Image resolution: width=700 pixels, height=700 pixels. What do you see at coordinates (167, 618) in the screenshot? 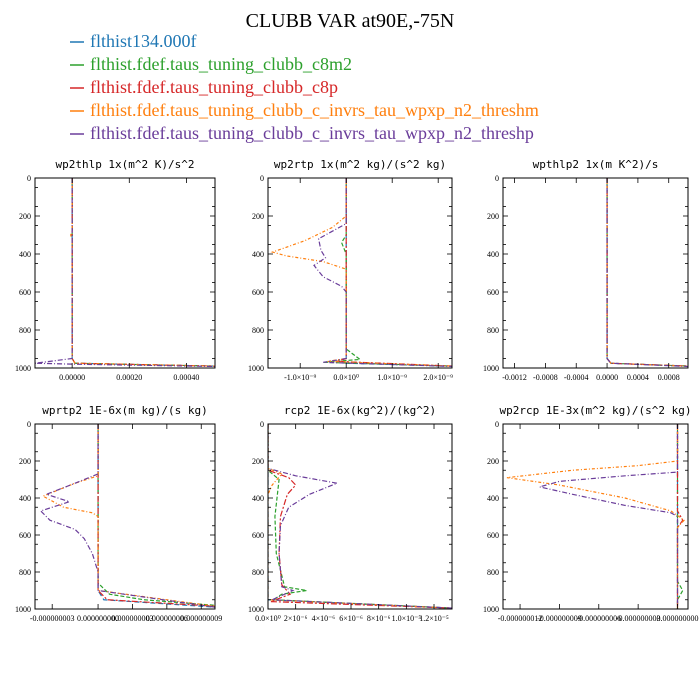
I see `x-tick-label: 0.000000006` at bounding box center [167, 618].